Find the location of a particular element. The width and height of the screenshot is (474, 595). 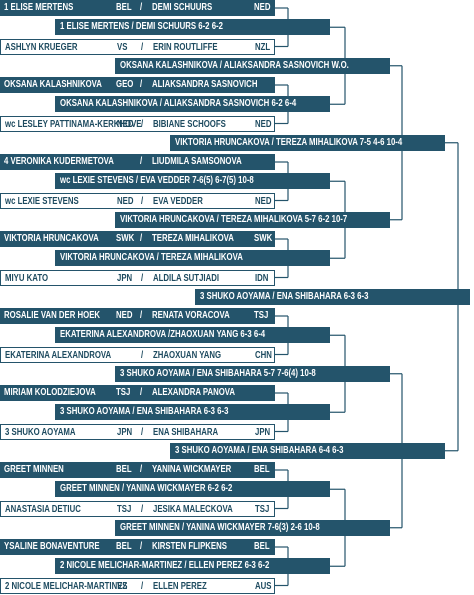

player-name: LIUDMILA SAMSONOVA is located at coordinates (197, 161).